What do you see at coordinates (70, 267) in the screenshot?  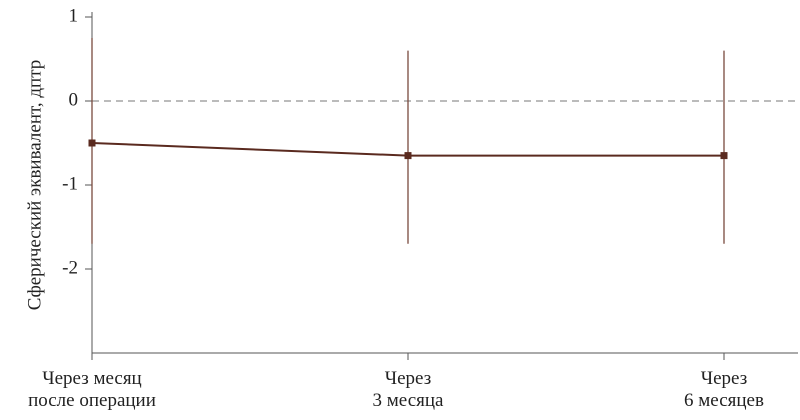 I see `y-tick-label: -2` at bounding box center [70, 267].